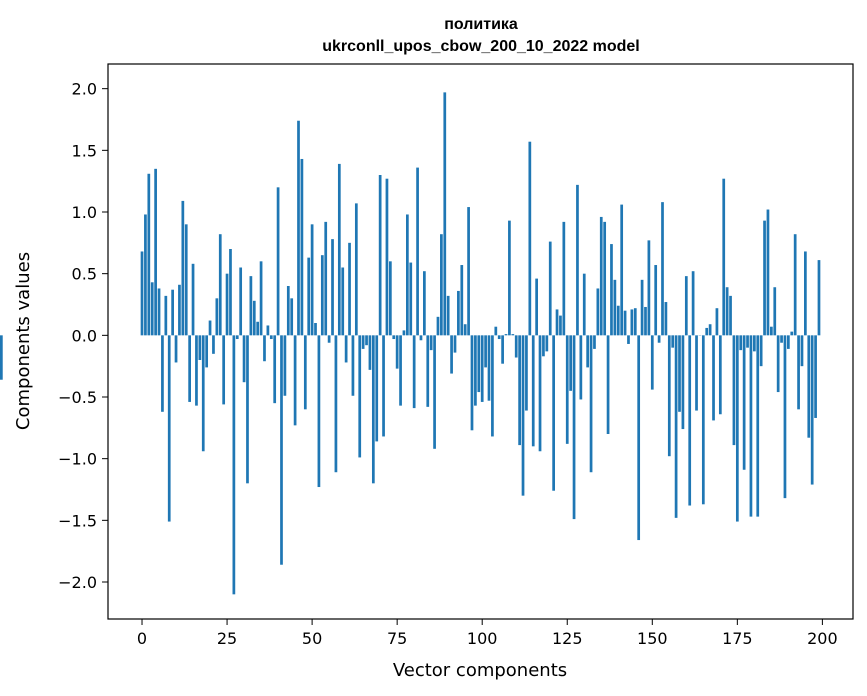 Image resolution: width=867 pixels, height=696 pixels. I want to click on x-tick-label: 25, so click(227, 638).